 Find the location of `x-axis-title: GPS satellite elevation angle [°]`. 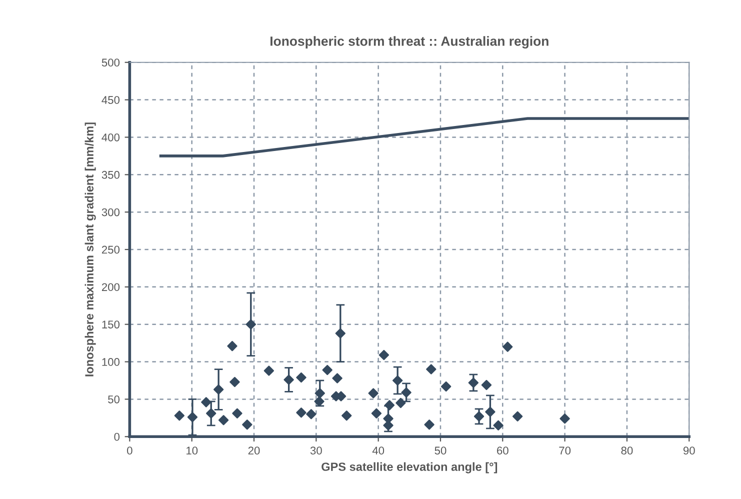

x-axis-title: GPS satellite elevation angle [°] is located at coordinates (410, 468).